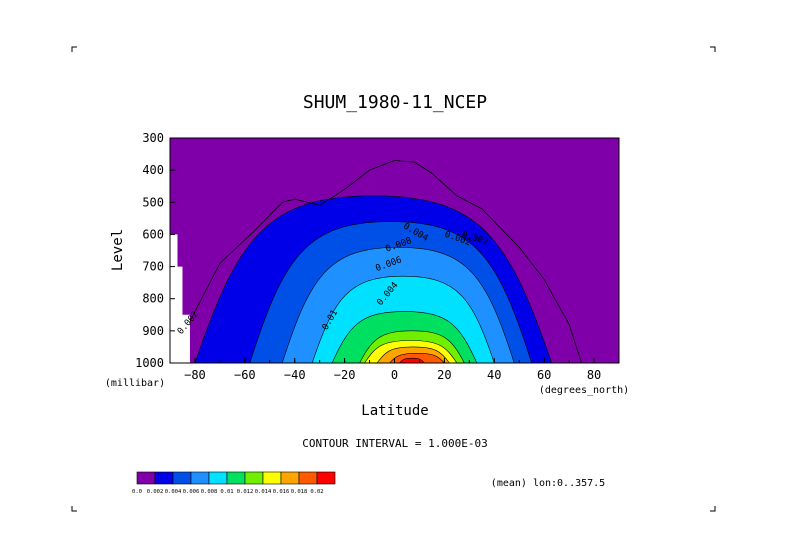 Image resolution: width=789 pixels, height=558 pixels. Describe the element at coordinates (173, 492) in the screenshot. I see `colorbar-label: 0.004` at that location.